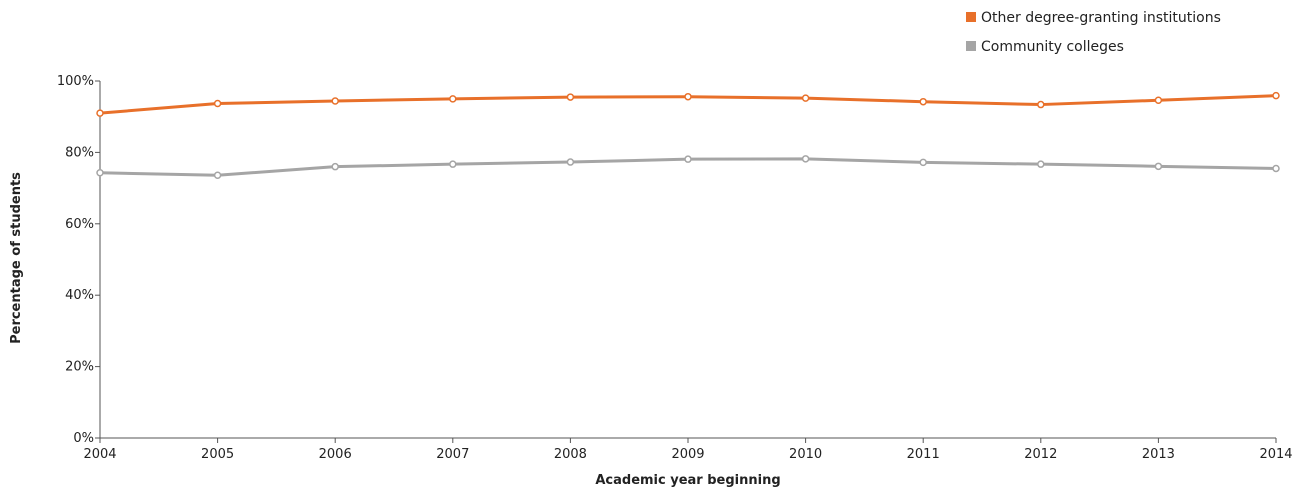 The height and width of the screenshot is (499, 1310). I want to click on y-tick-label: 100%, so click(75, 81).